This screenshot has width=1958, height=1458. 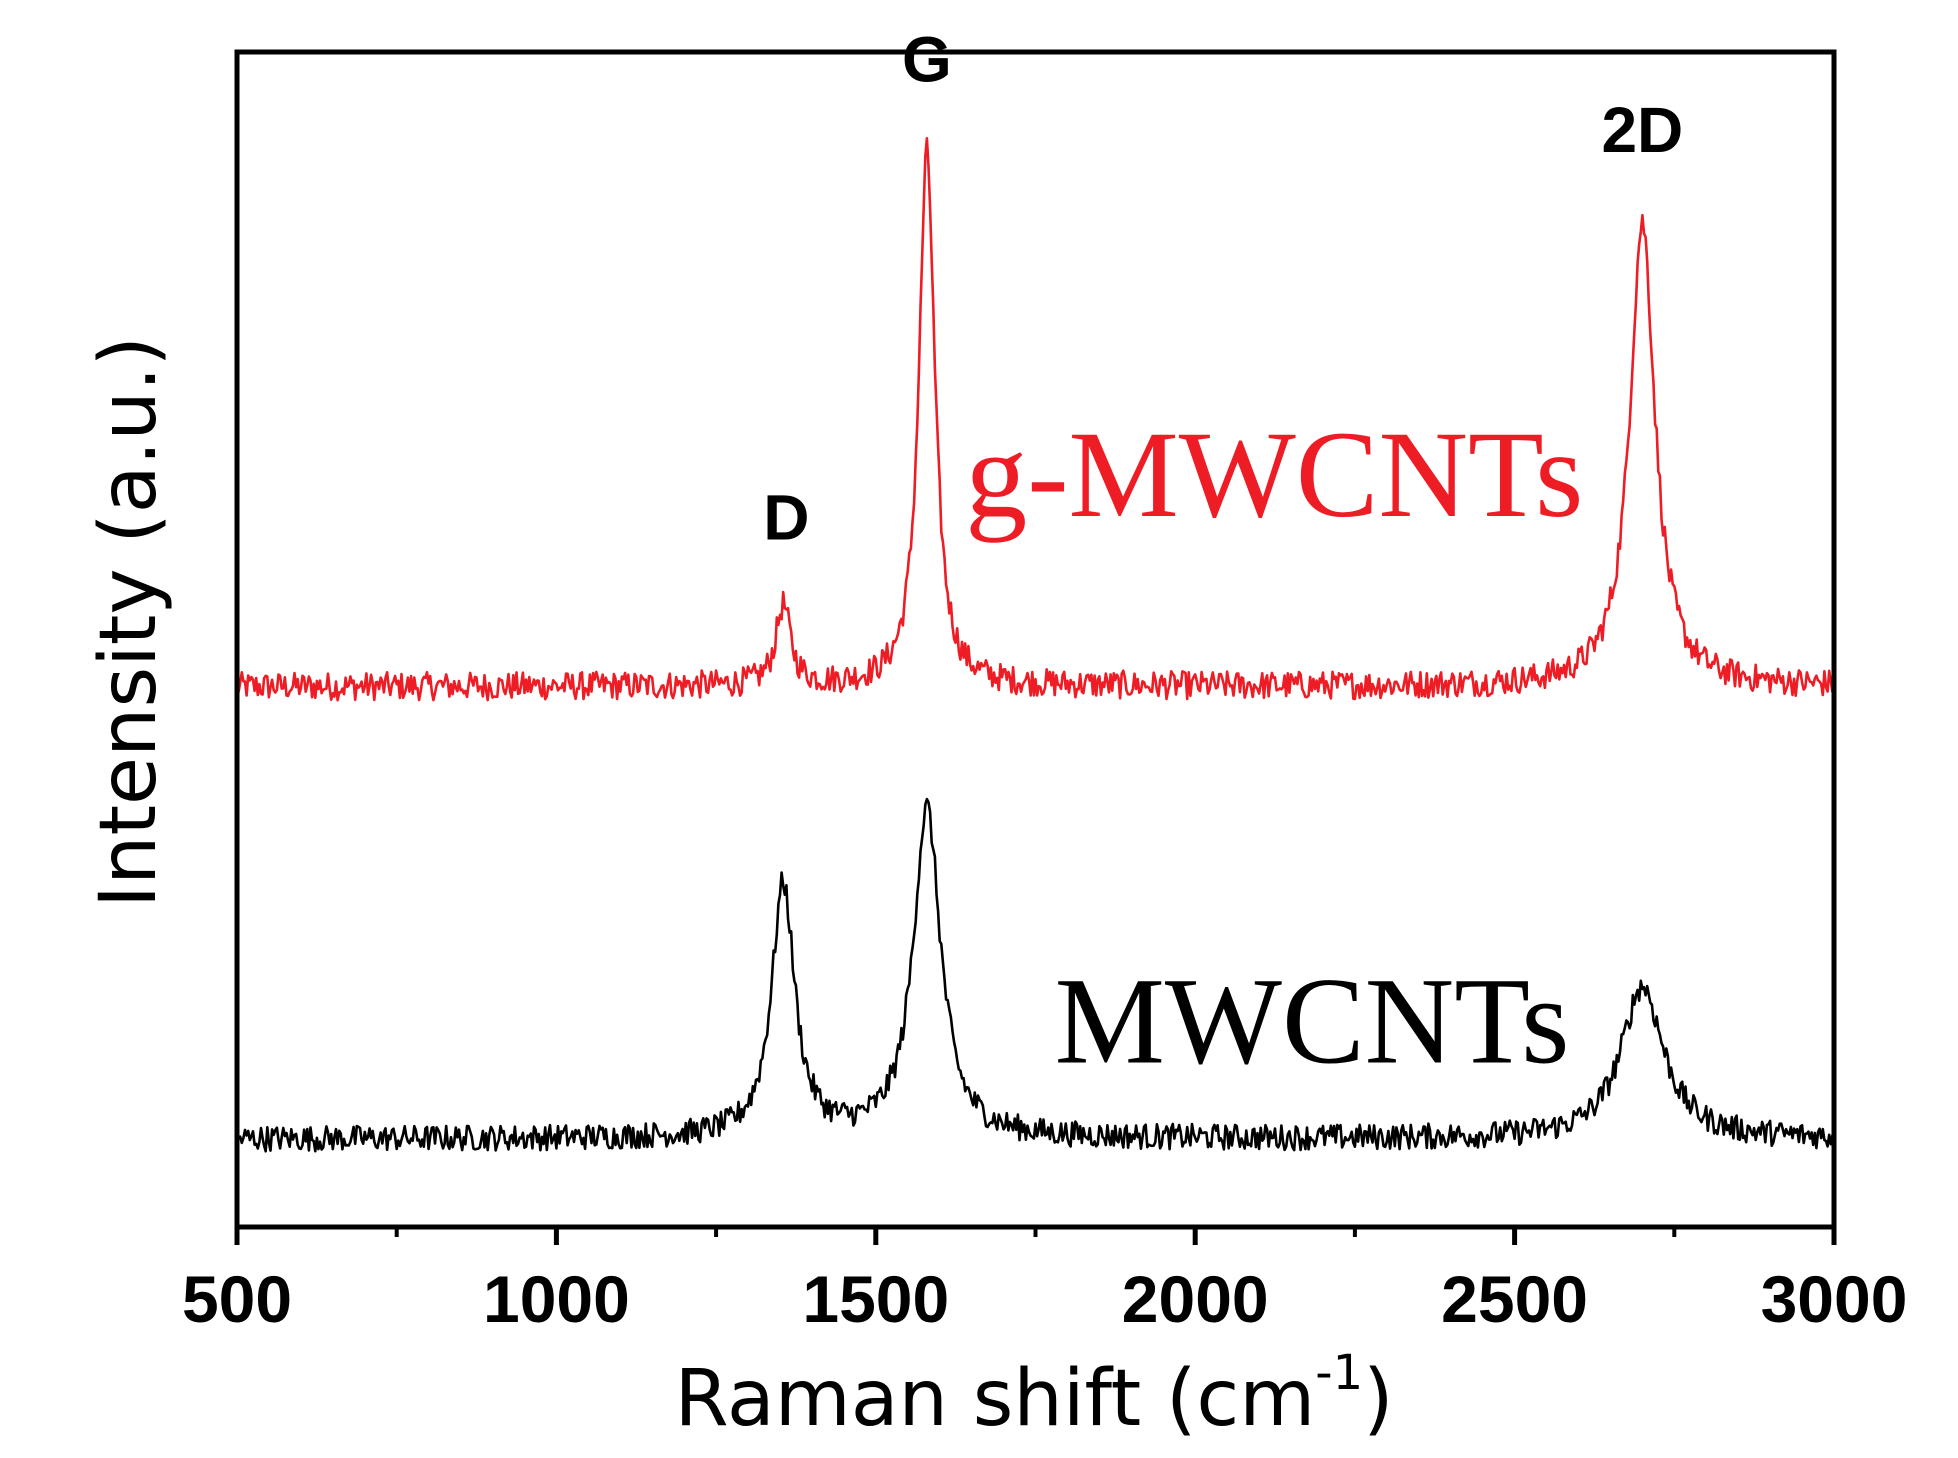 What do you see at coordinates (237, 1299) in the screenshot?
I see `x-tick-label-500: 500` at bounding box center [237, 1299].